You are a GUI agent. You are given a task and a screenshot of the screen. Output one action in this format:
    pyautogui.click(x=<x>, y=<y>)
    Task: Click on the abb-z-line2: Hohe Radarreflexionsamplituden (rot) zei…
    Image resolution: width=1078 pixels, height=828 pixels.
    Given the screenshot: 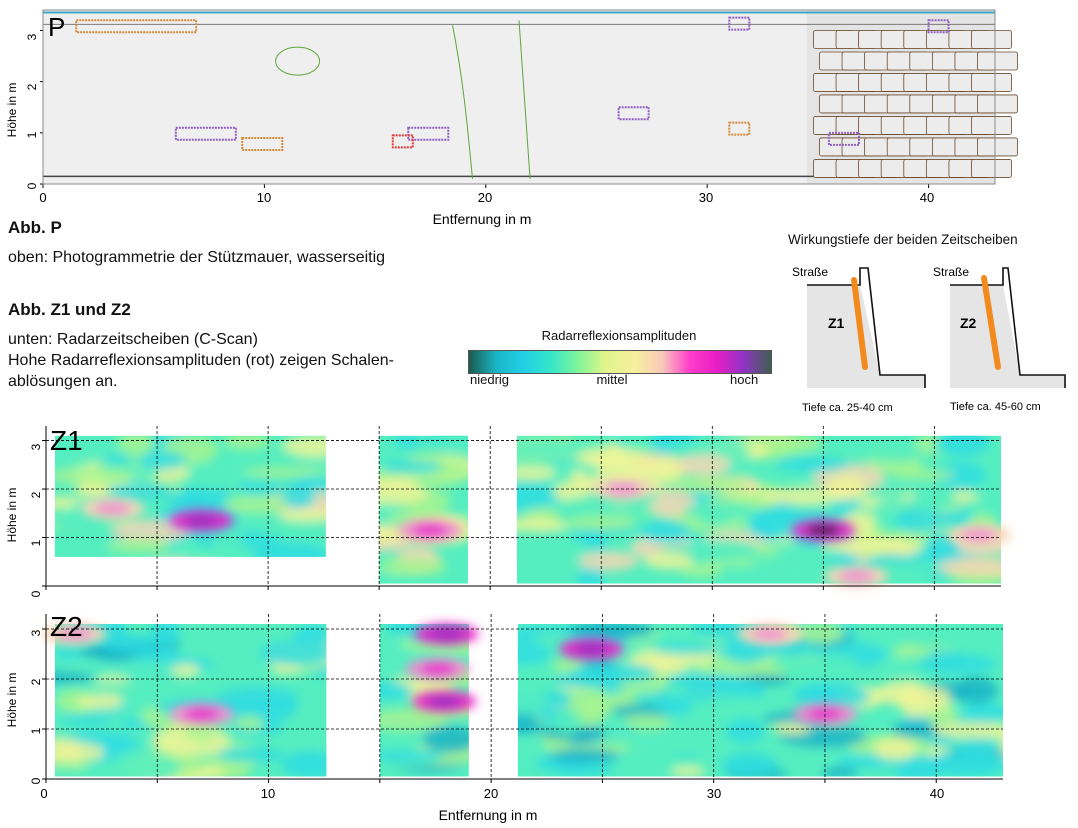 What is the action you would take?
    pyautogui.click(x=201, y=360)
    